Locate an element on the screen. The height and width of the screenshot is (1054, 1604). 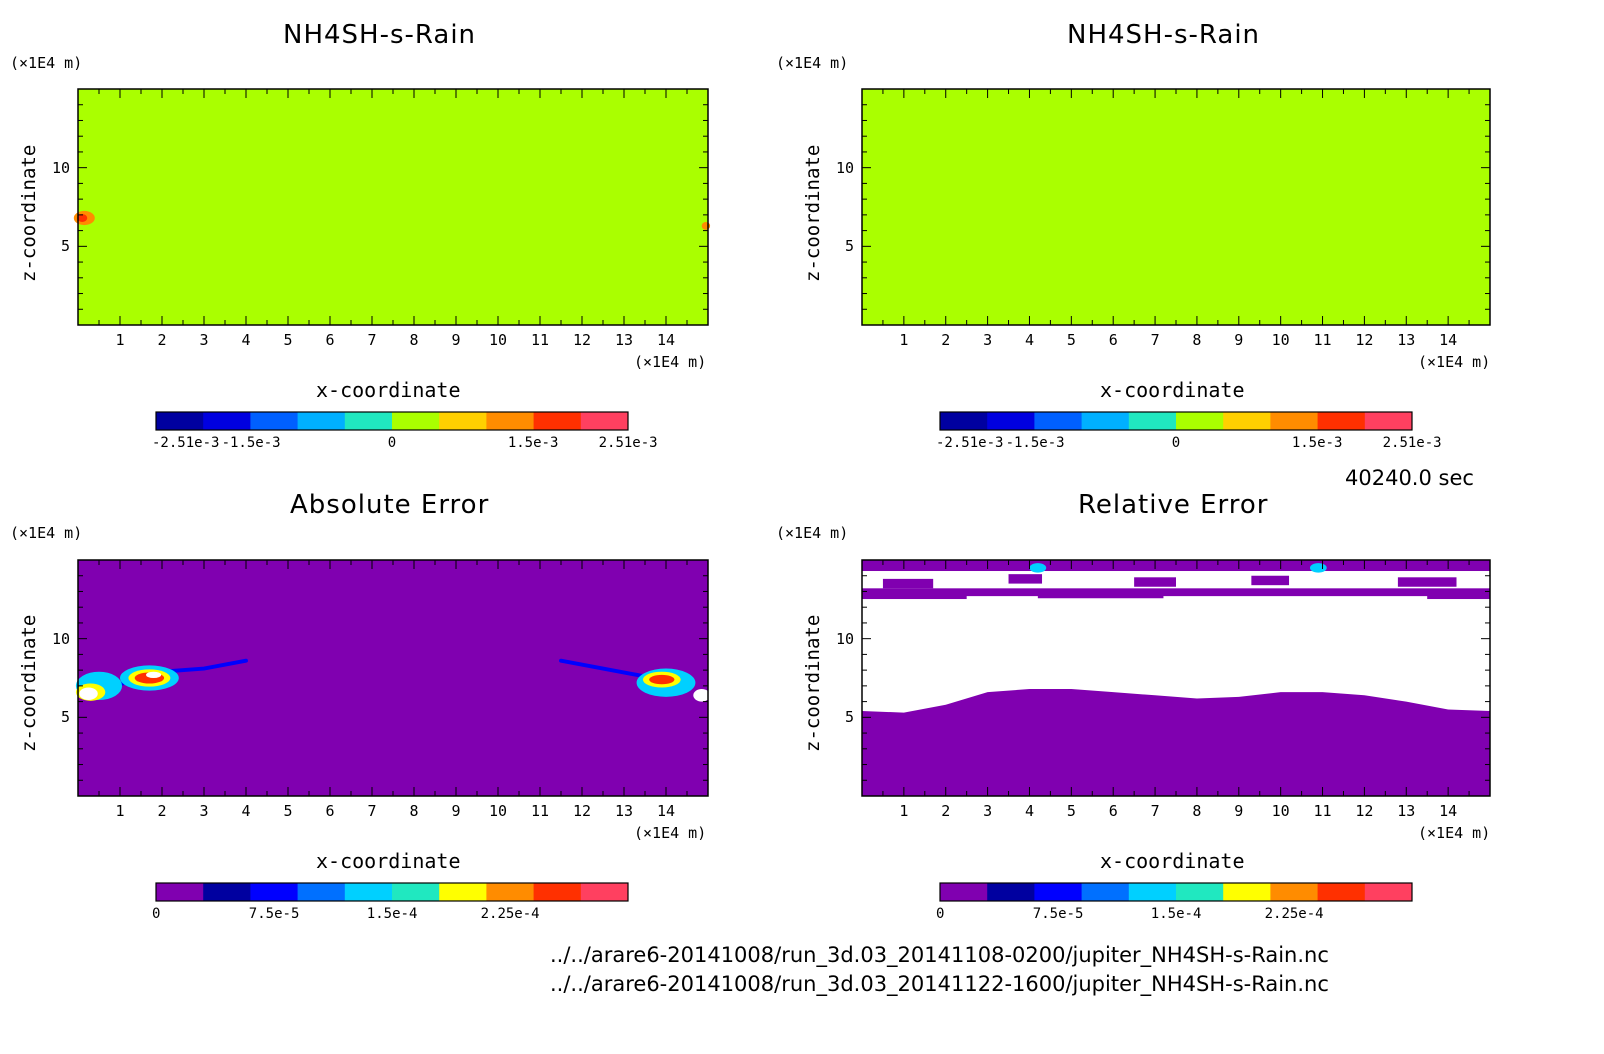
chart-title: NH4SH-s-Rain is located at coordinates (1164, 35).